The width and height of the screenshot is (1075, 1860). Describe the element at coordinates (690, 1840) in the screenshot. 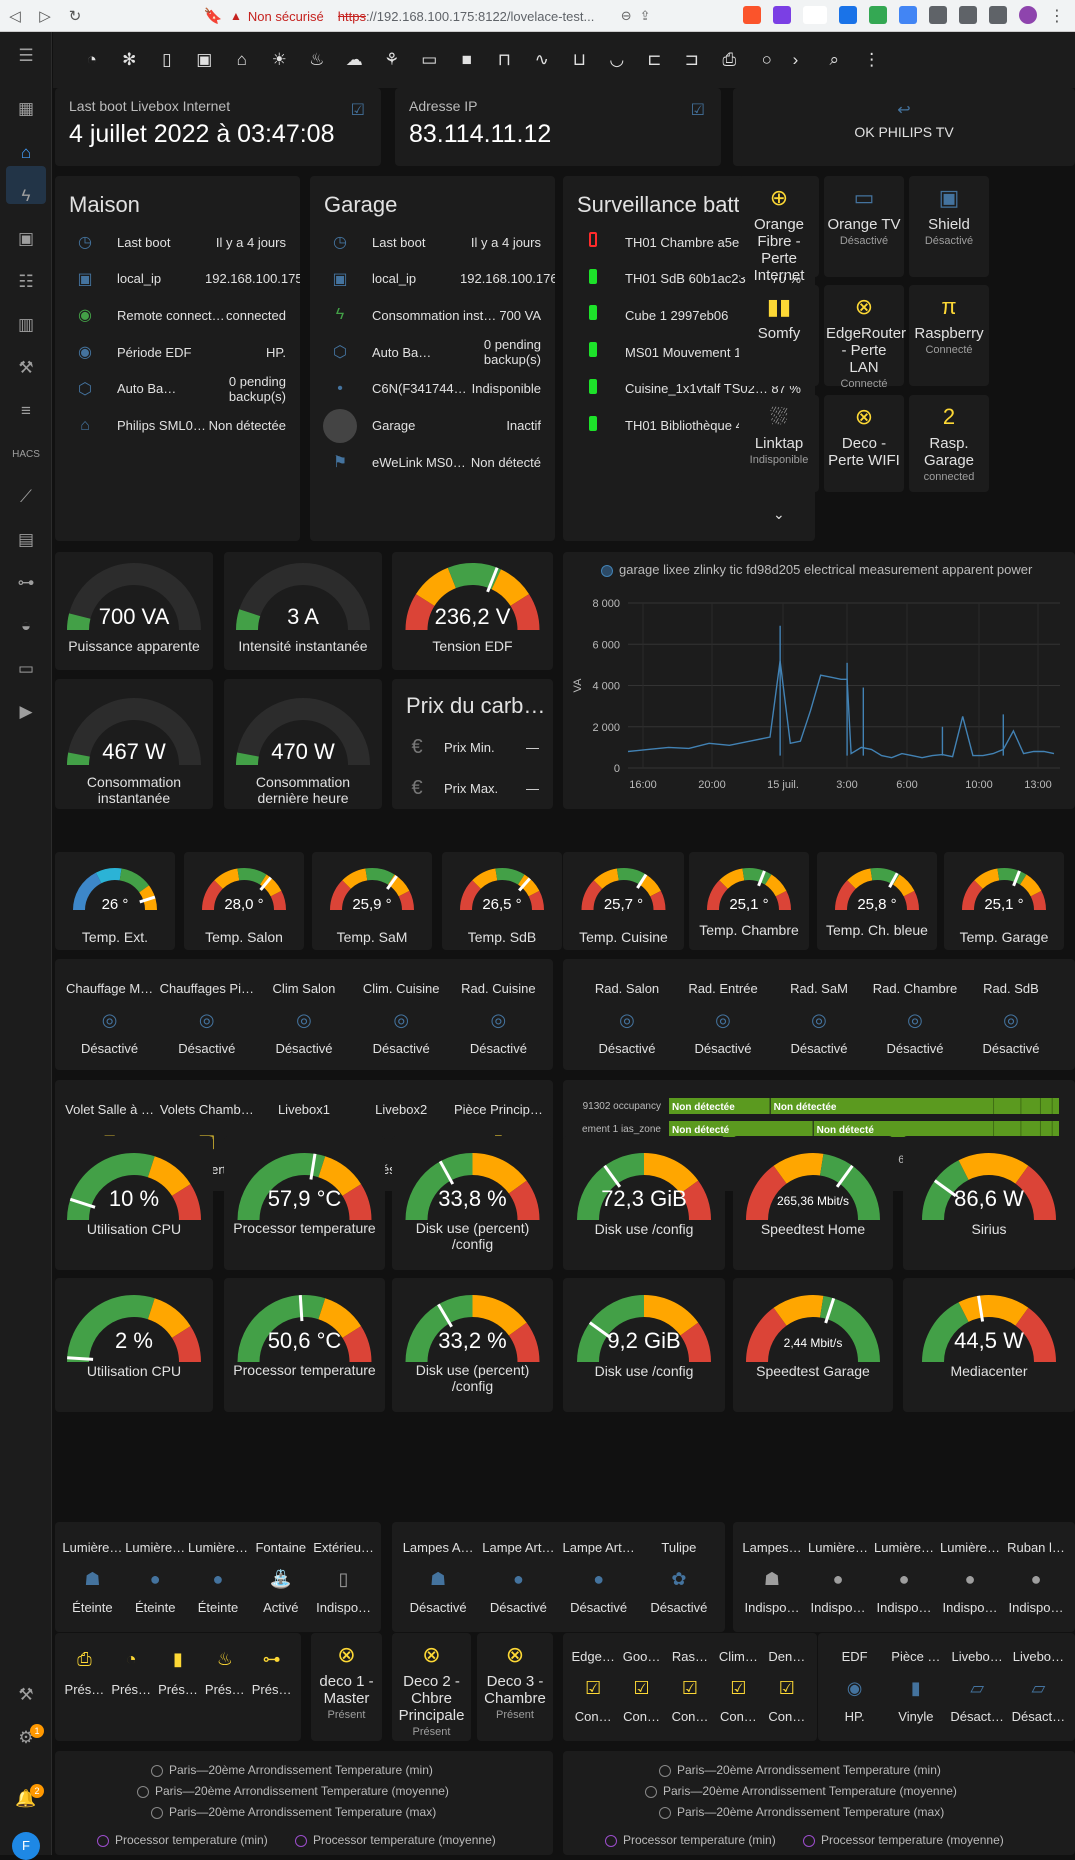

I see `legend-item: Processor temperature (min)` at that location.